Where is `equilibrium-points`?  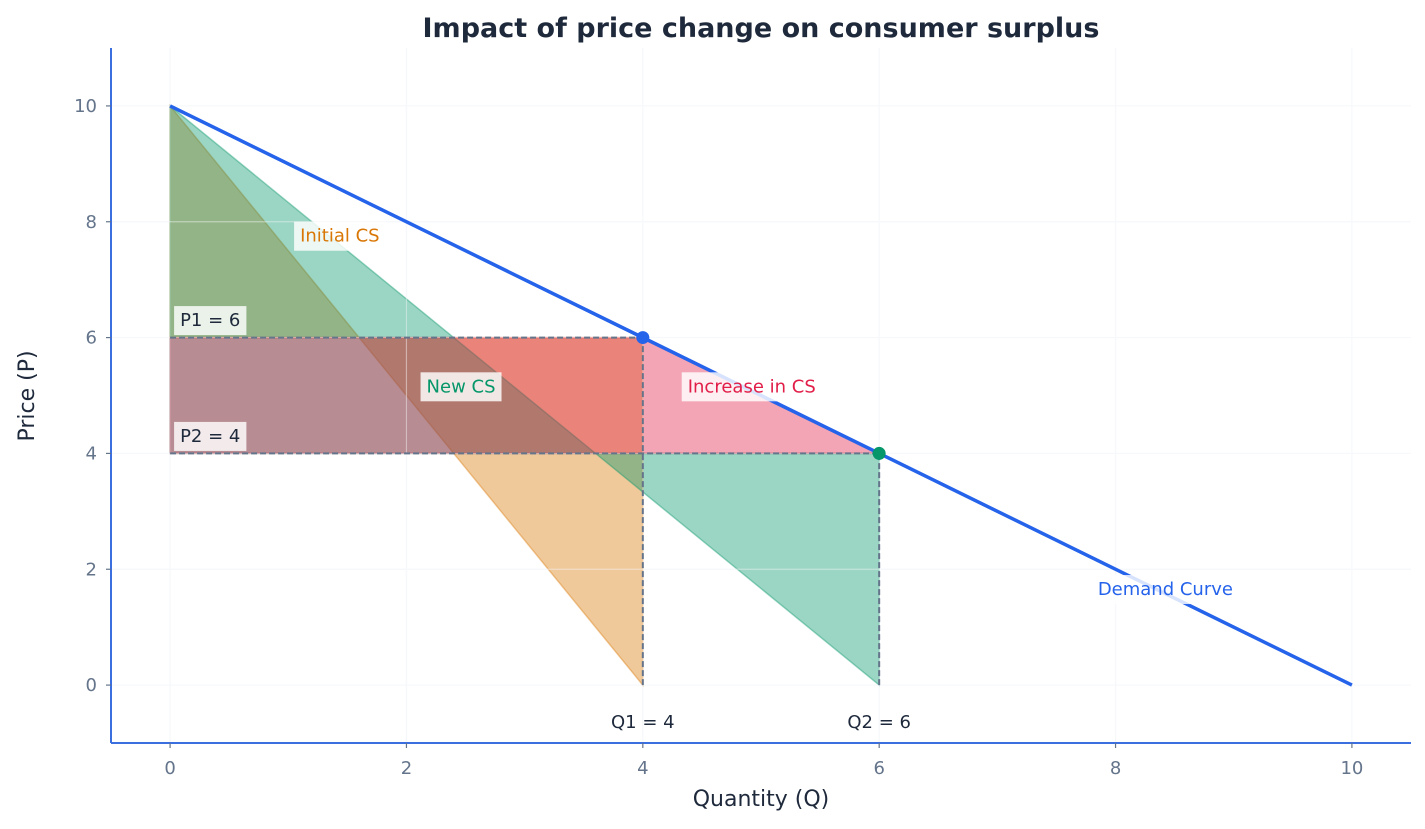
equilibrium-points is located at coordinates (761, 395).